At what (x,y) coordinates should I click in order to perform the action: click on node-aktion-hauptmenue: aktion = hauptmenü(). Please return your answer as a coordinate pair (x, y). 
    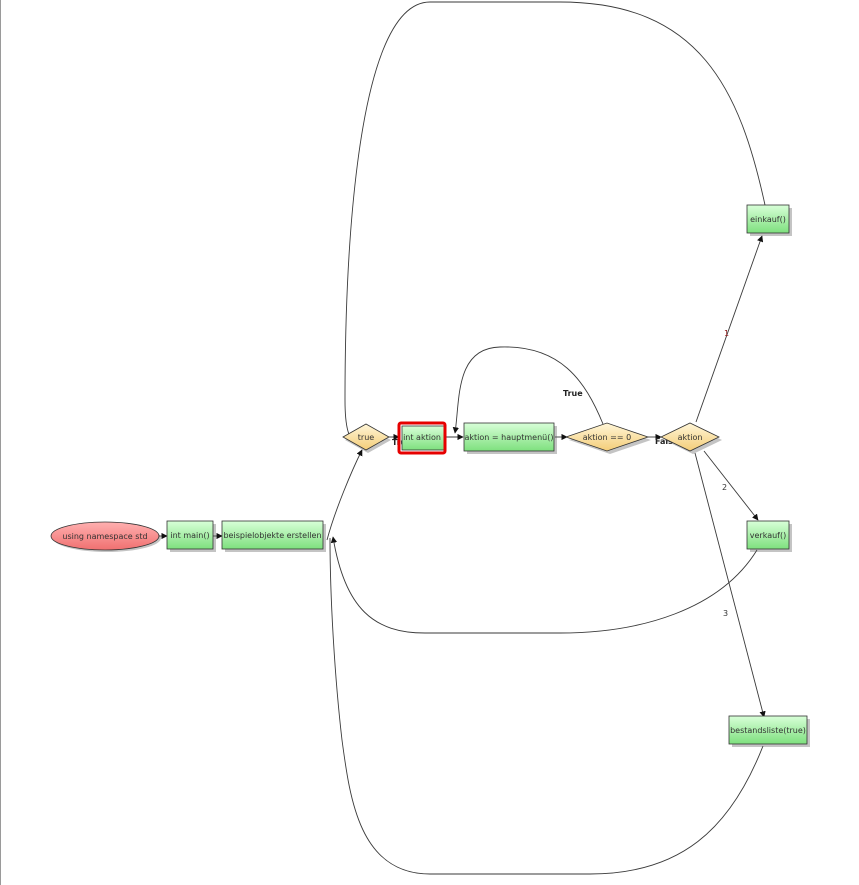
    Looking at the image, I should click on (510, 438).